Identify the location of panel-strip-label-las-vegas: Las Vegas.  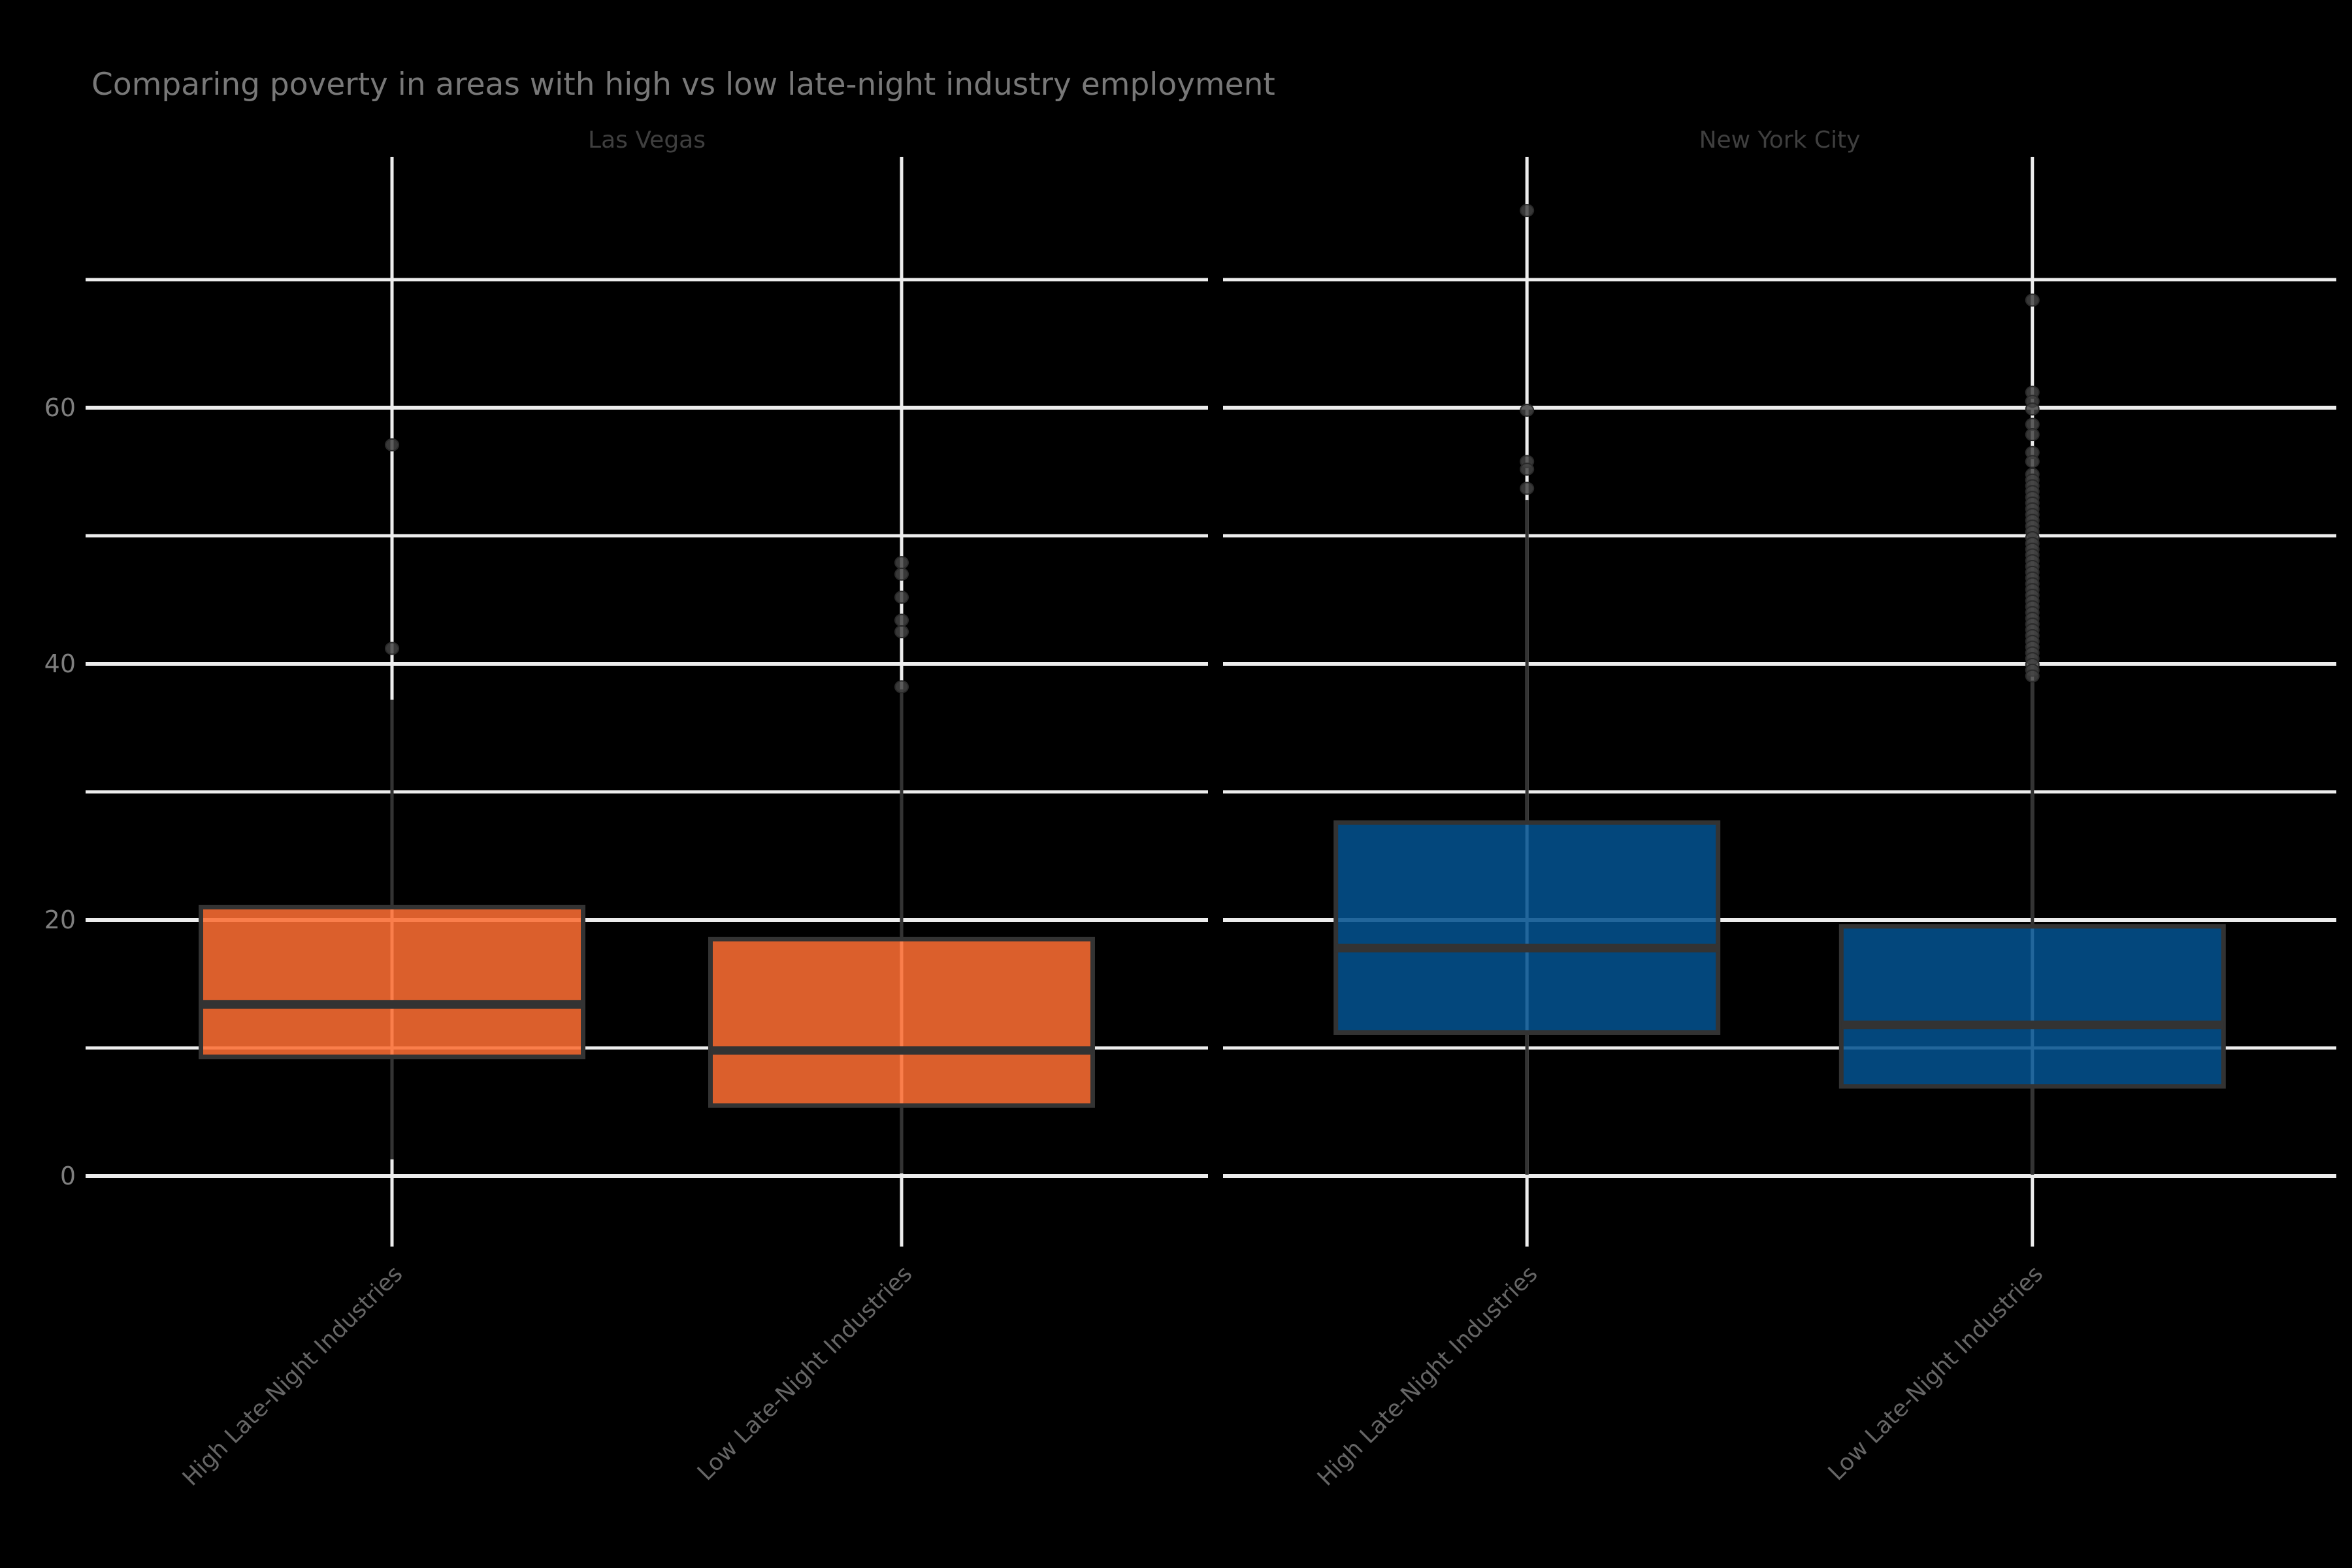
(647, 140).